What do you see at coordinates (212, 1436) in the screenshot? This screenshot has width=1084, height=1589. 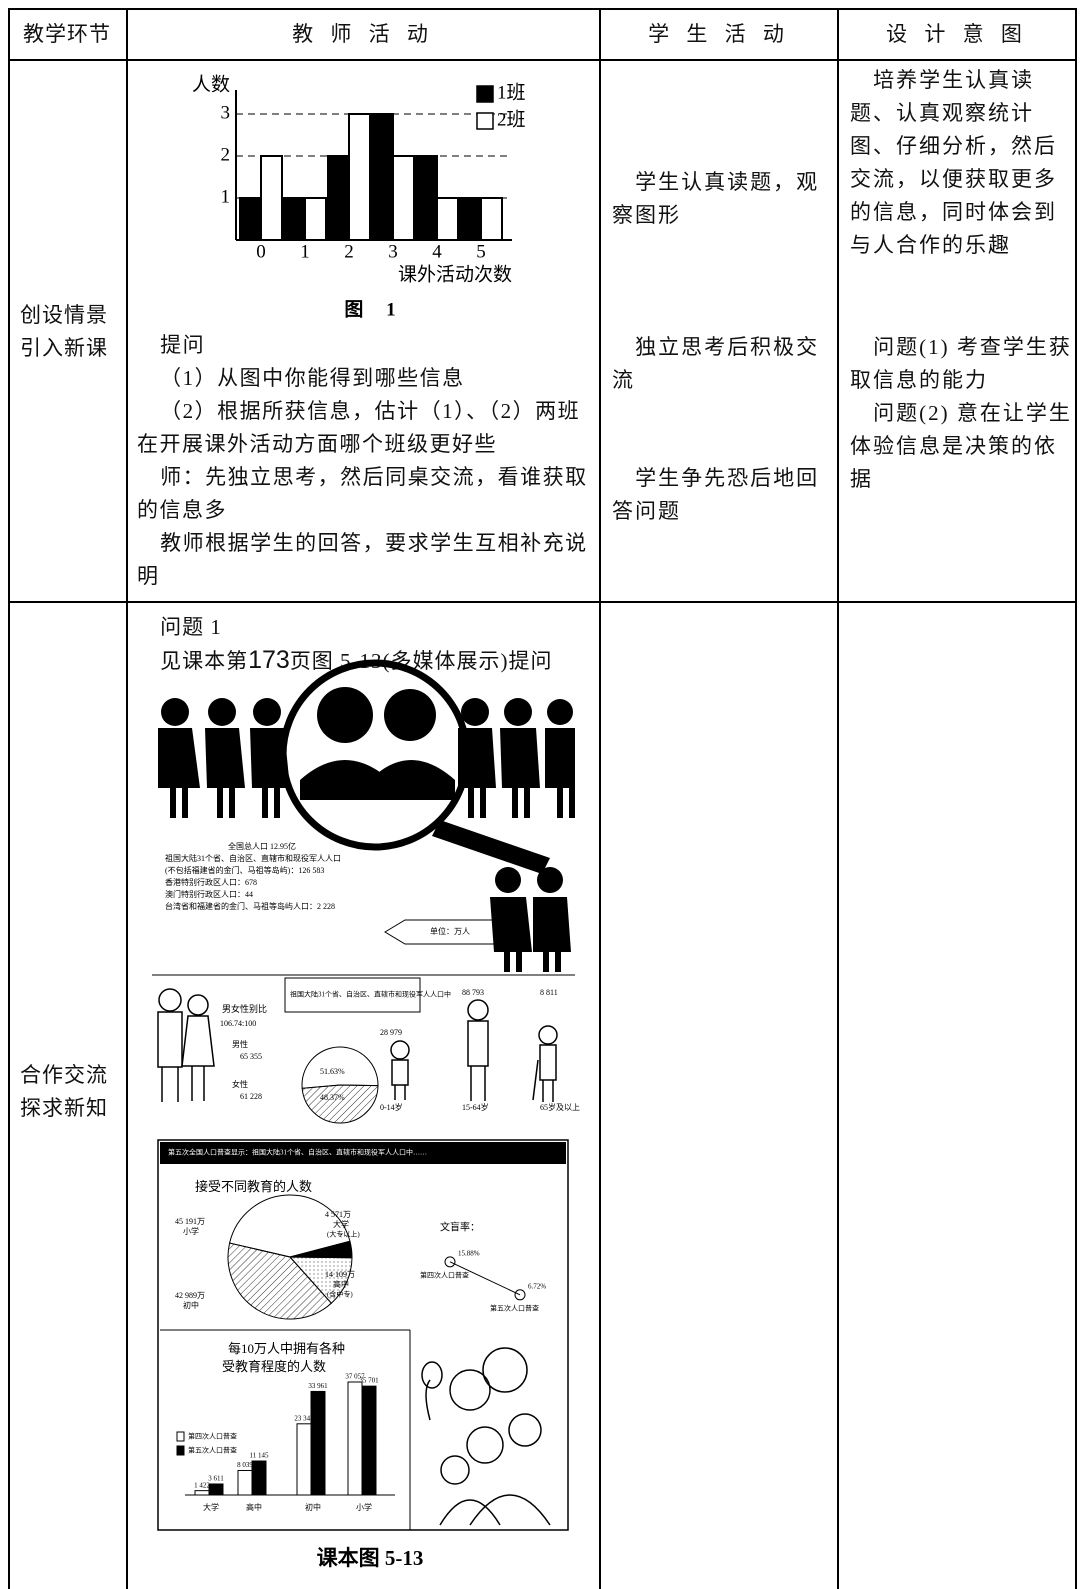 I see `illustration-text: 第四次人口普查` at bounding box center [212, 1436].